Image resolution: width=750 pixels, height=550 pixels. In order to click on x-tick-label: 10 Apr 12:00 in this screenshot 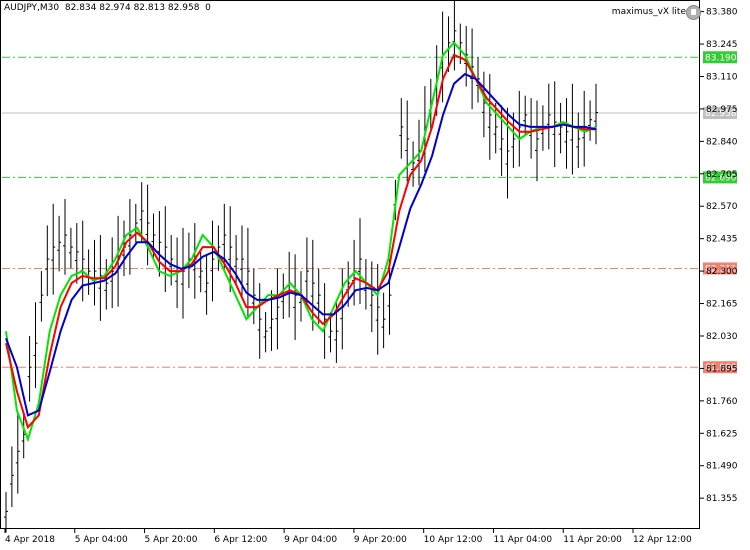, I will do `click(453, 540)`.